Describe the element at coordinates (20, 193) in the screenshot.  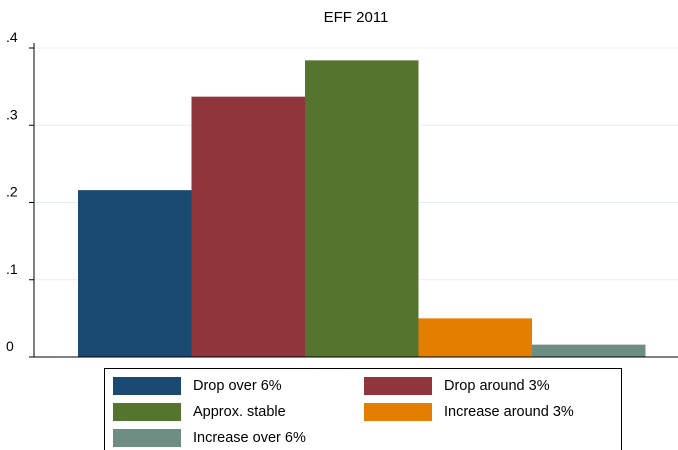
I see `y-axis-ticks: 0 .1 .2 .3 .4` at that location.